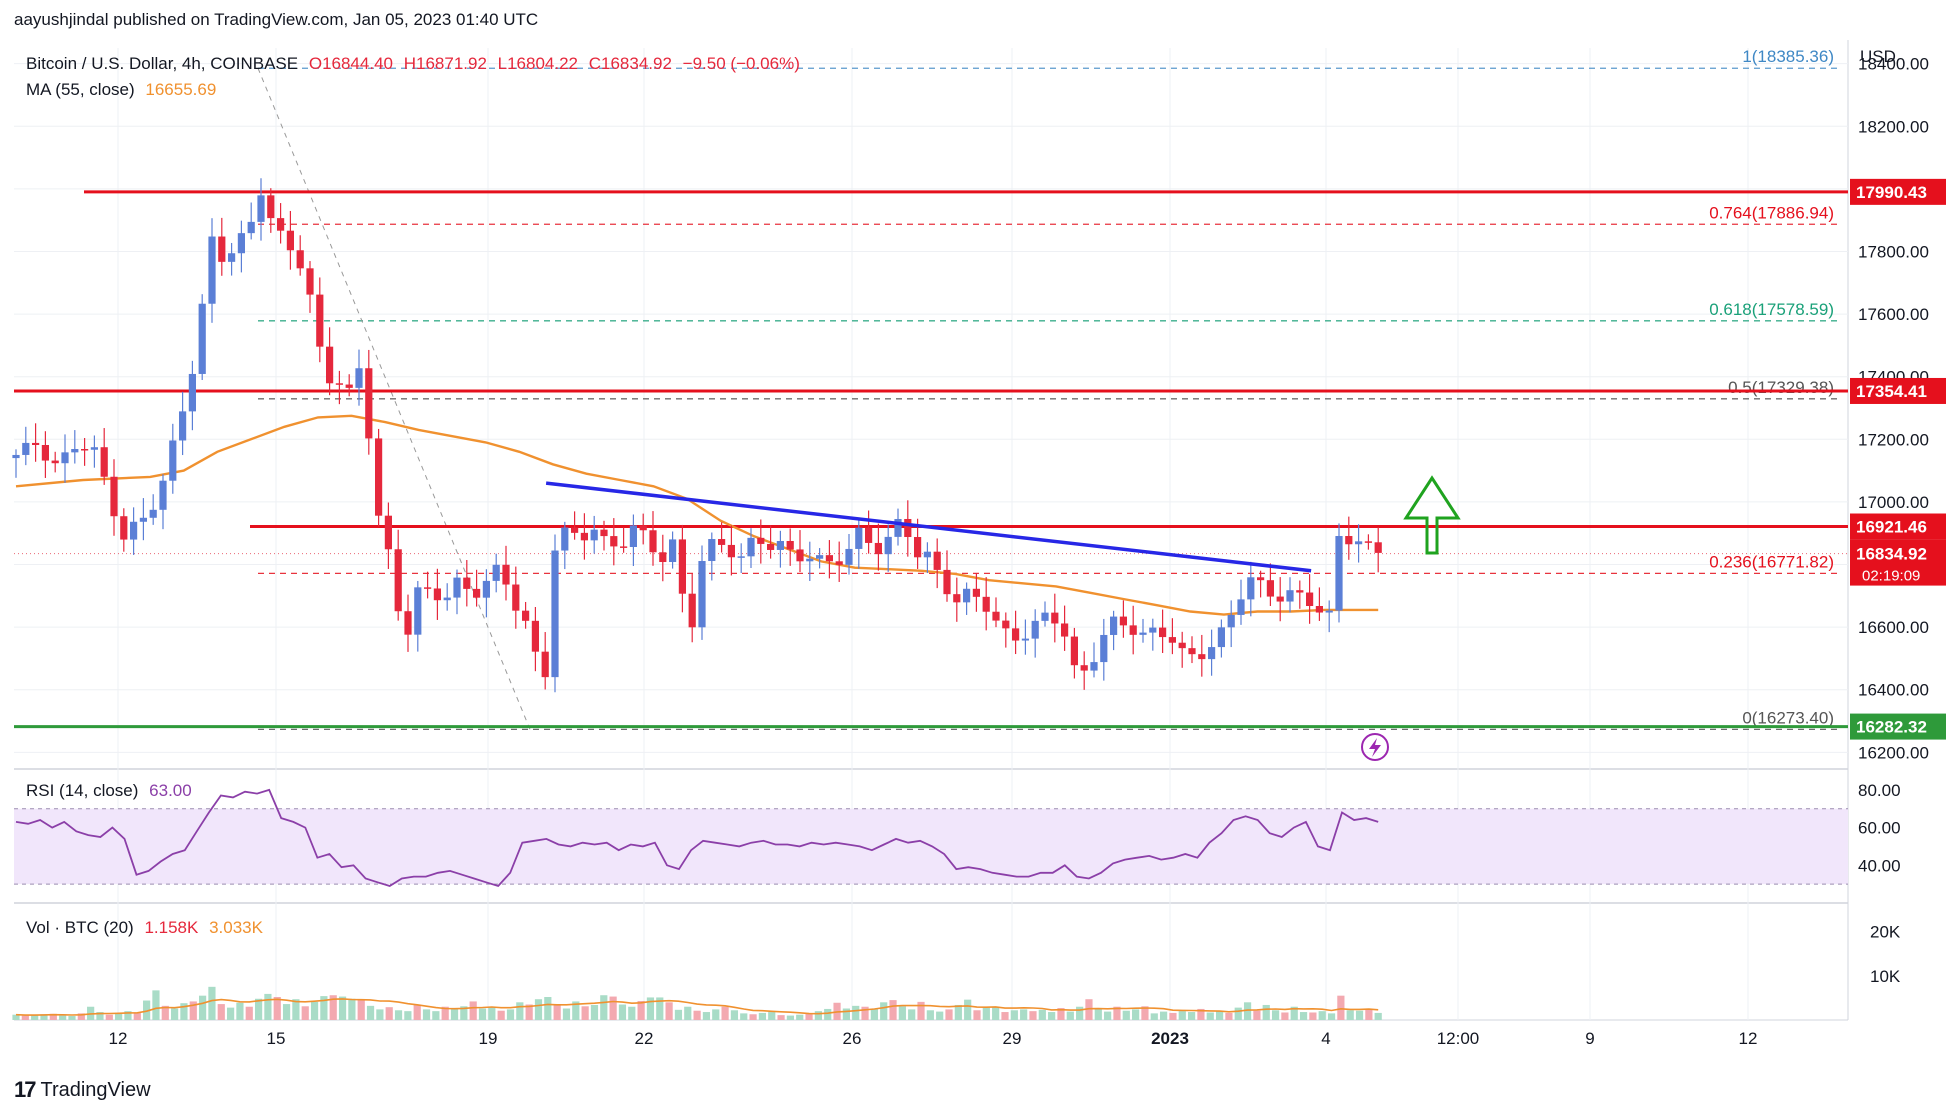 The image size is (1950, 1109). I want to click on ohlc-close: C16834.92, so click(630, 63).